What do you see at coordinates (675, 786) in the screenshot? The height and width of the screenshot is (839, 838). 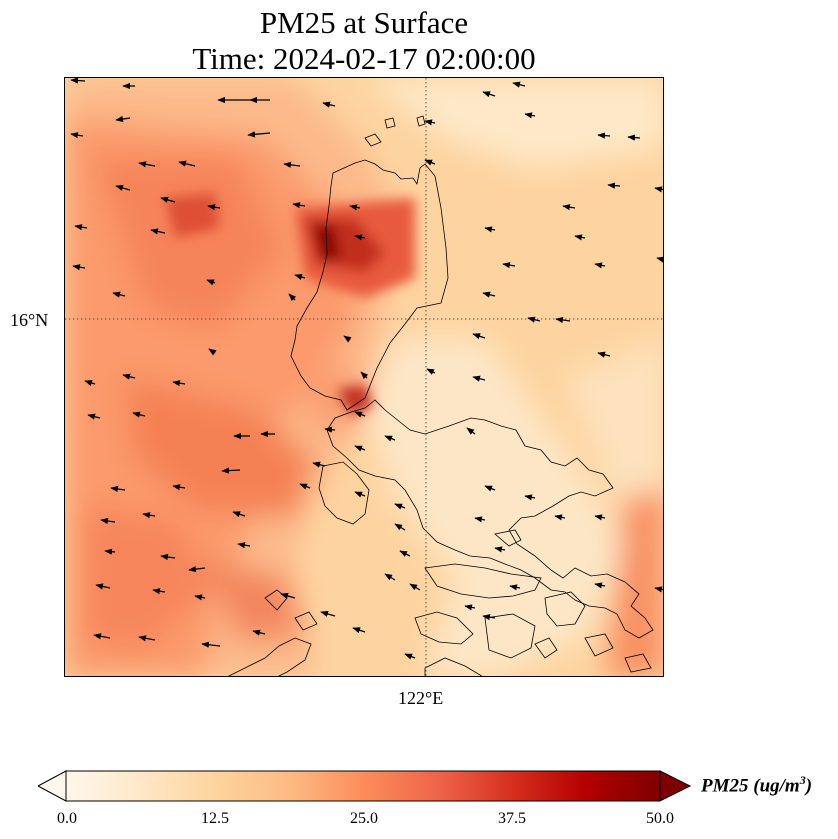 I see `colorbar-extend-max` at bounding box center [675, 786].